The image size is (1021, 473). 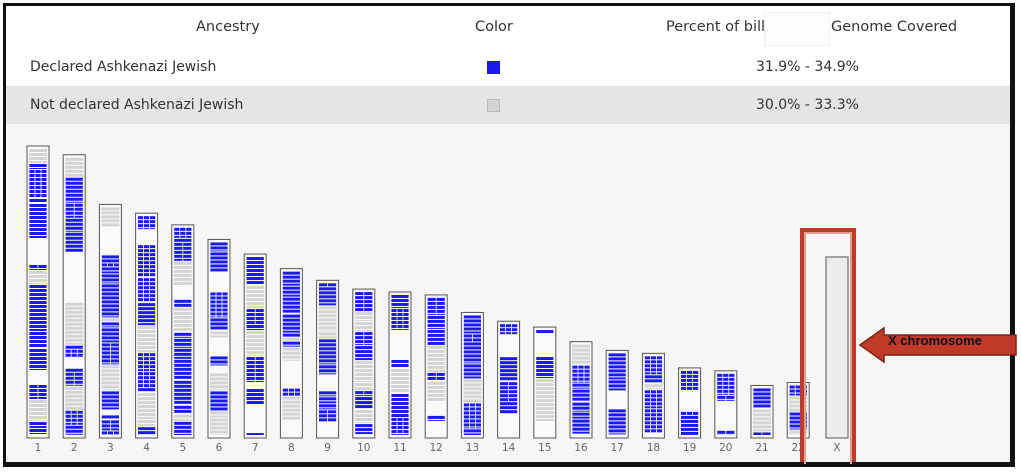 I want to click on x-chromosome-callout-arrow, so click(x=937, y=345).